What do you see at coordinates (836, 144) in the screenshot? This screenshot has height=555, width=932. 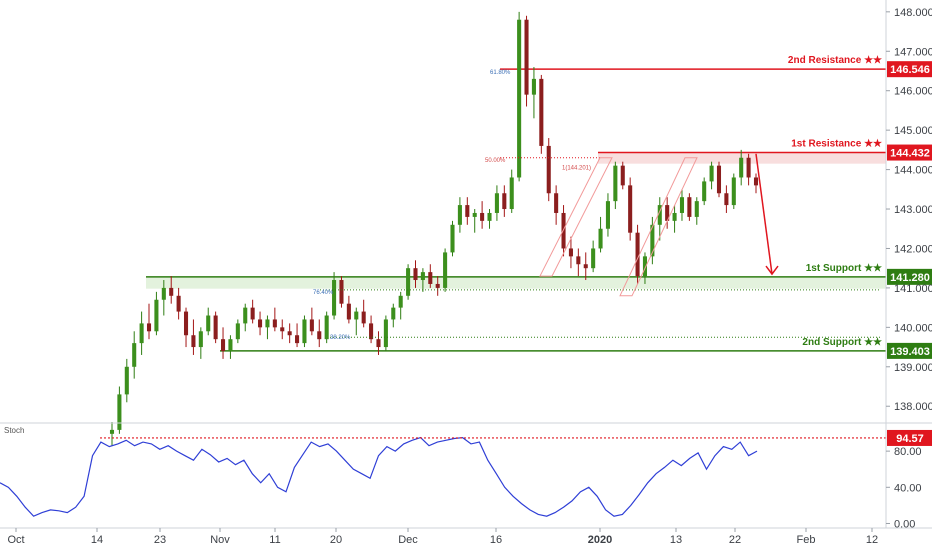 I see `level-name: 1st Resistance ★★` at bounding box center [836, 144].